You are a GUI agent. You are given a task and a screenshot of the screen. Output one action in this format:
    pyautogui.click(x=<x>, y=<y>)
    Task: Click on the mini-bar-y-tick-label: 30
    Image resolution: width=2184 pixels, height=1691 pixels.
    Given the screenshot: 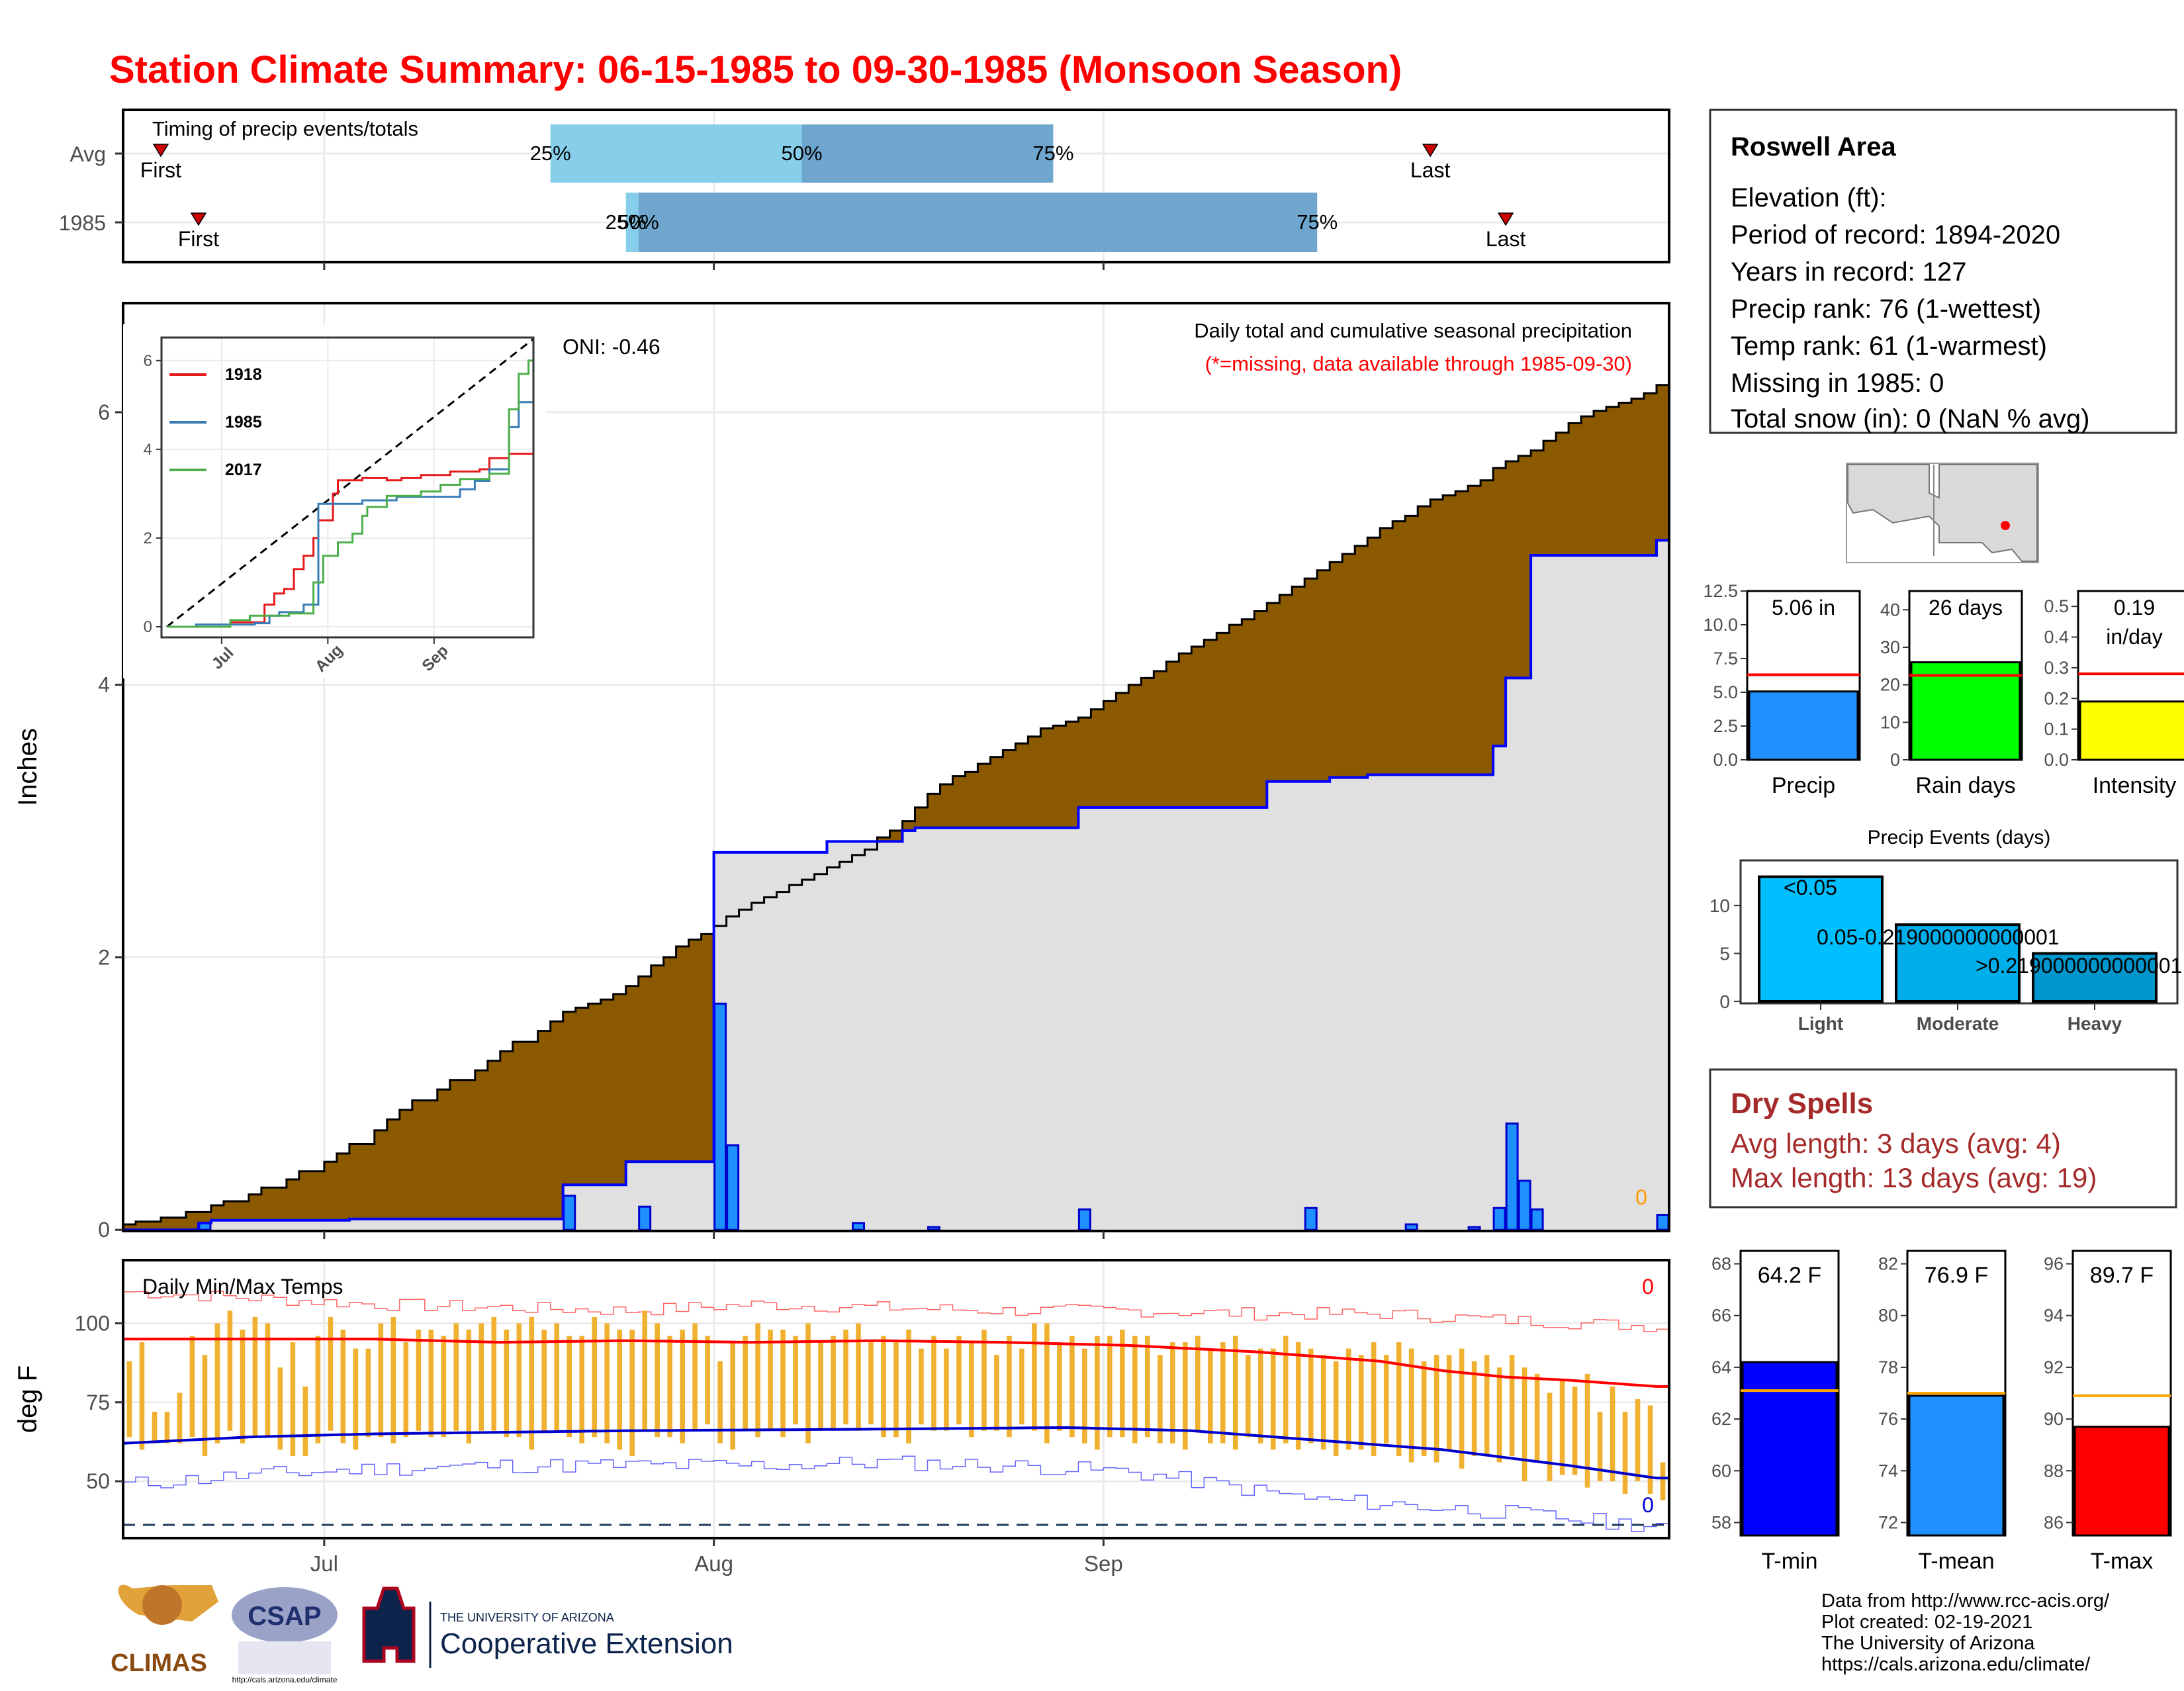 What is the action you would take?
    pyautogui.click(x=1890, y=647)
    